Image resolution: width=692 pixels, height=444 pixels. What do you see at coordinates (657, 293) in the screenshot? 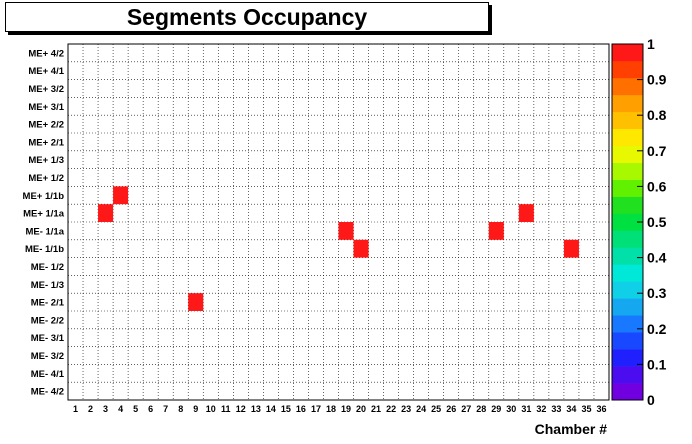
I see `colorbar-label: 0.3` at bounding box center [657, 293].